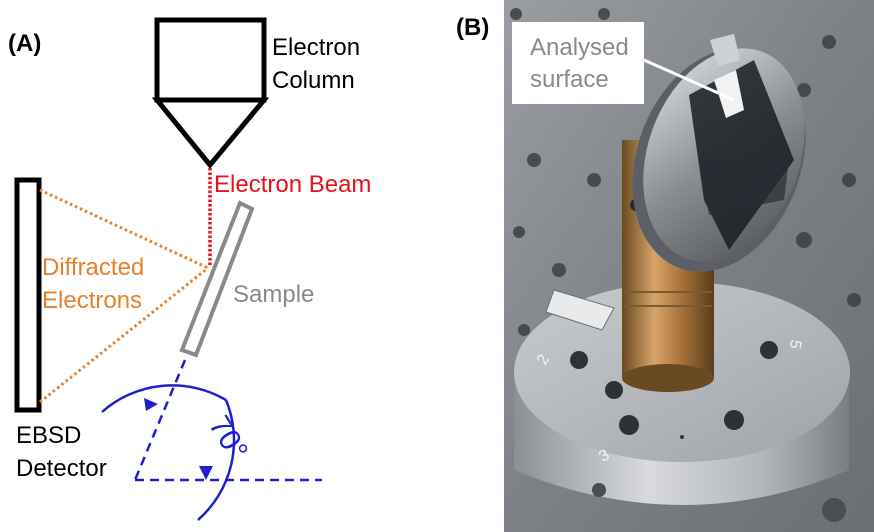 This screenshot has width=874, height=532. Describe the element at coordinates (178, 439) in the screenshot. I see `angle-arrowheads` at that location.